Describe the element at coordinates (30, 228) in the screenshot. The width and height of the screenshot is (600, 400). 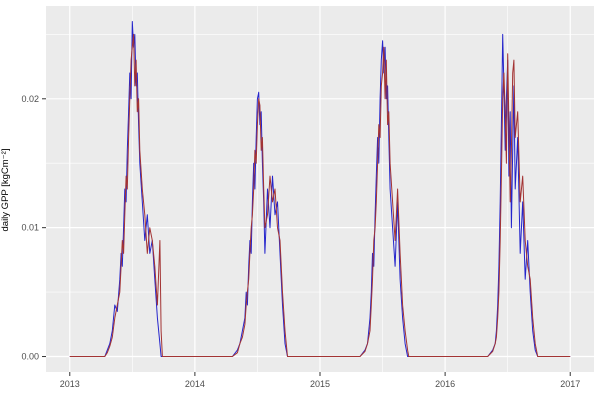
I see `y-axis-tick-label: 0.01` at that location.